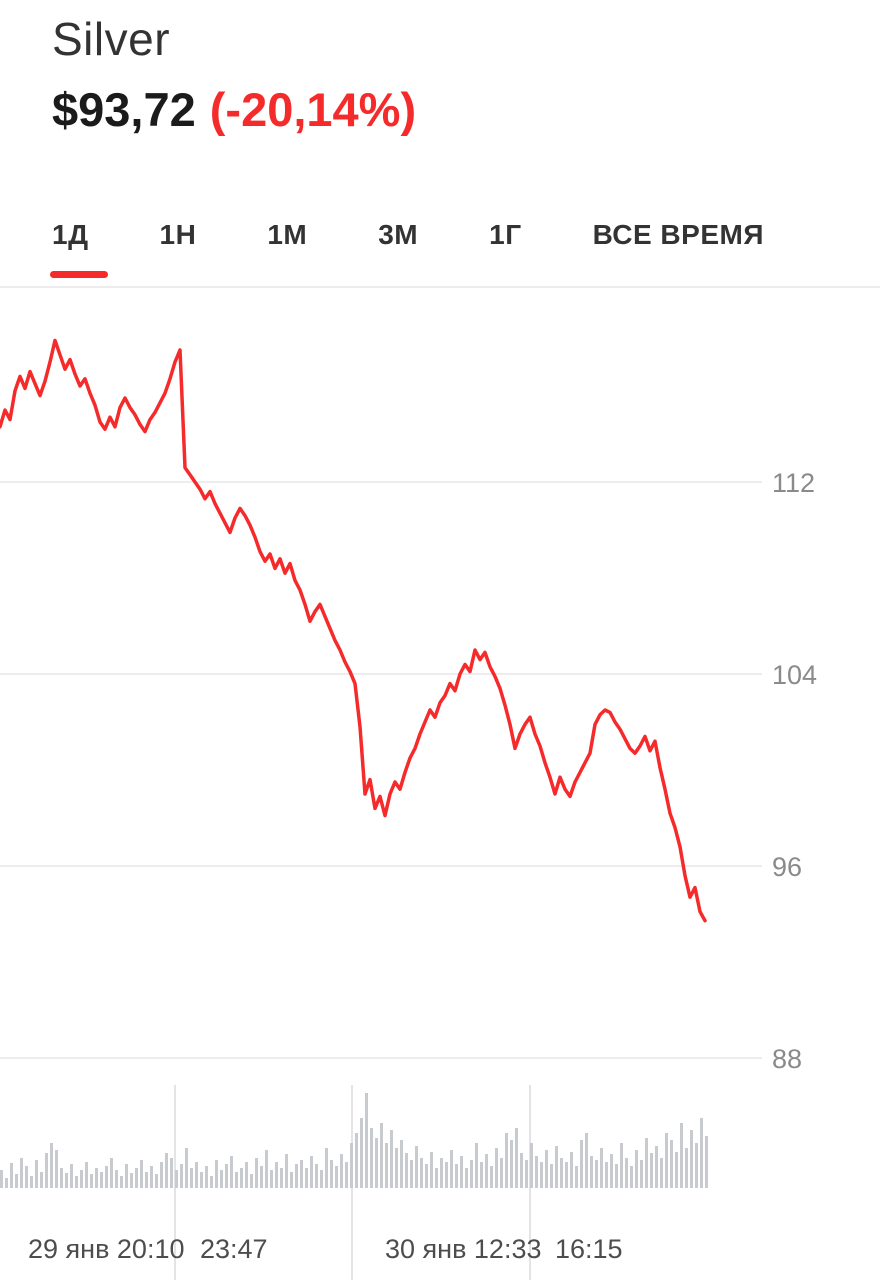  Describe the element at coordinates (678, 235) in the screenshot. I see `period-tab-all: ВСЕ ВРЕМЯ` at that location.